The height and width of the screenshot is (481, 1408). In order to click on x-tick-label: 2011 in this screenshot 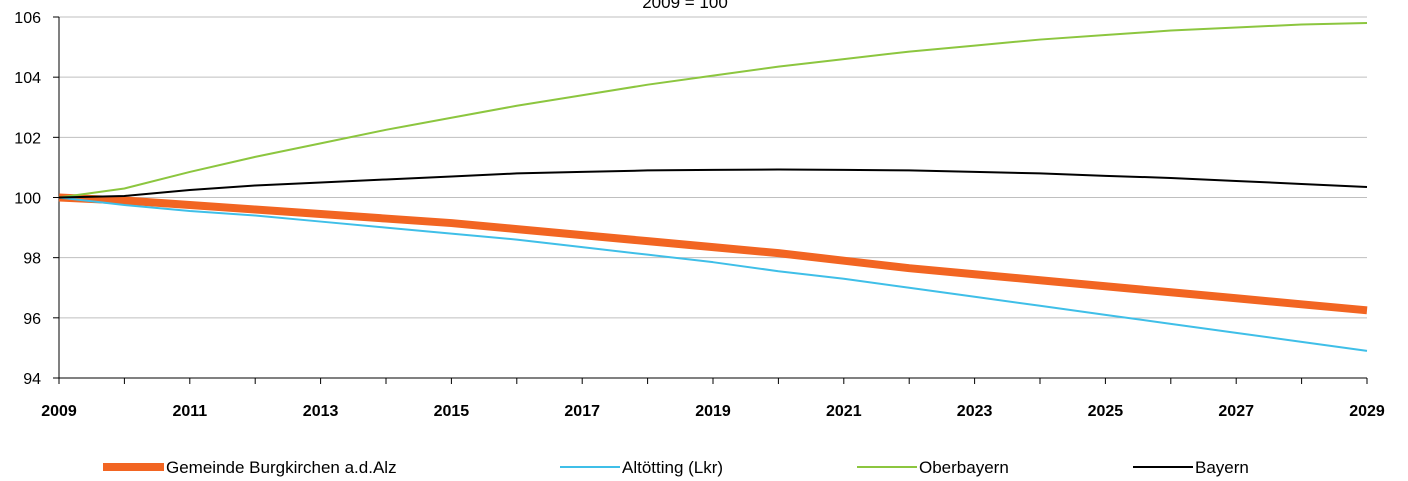, I will do `click(189, 411)`.